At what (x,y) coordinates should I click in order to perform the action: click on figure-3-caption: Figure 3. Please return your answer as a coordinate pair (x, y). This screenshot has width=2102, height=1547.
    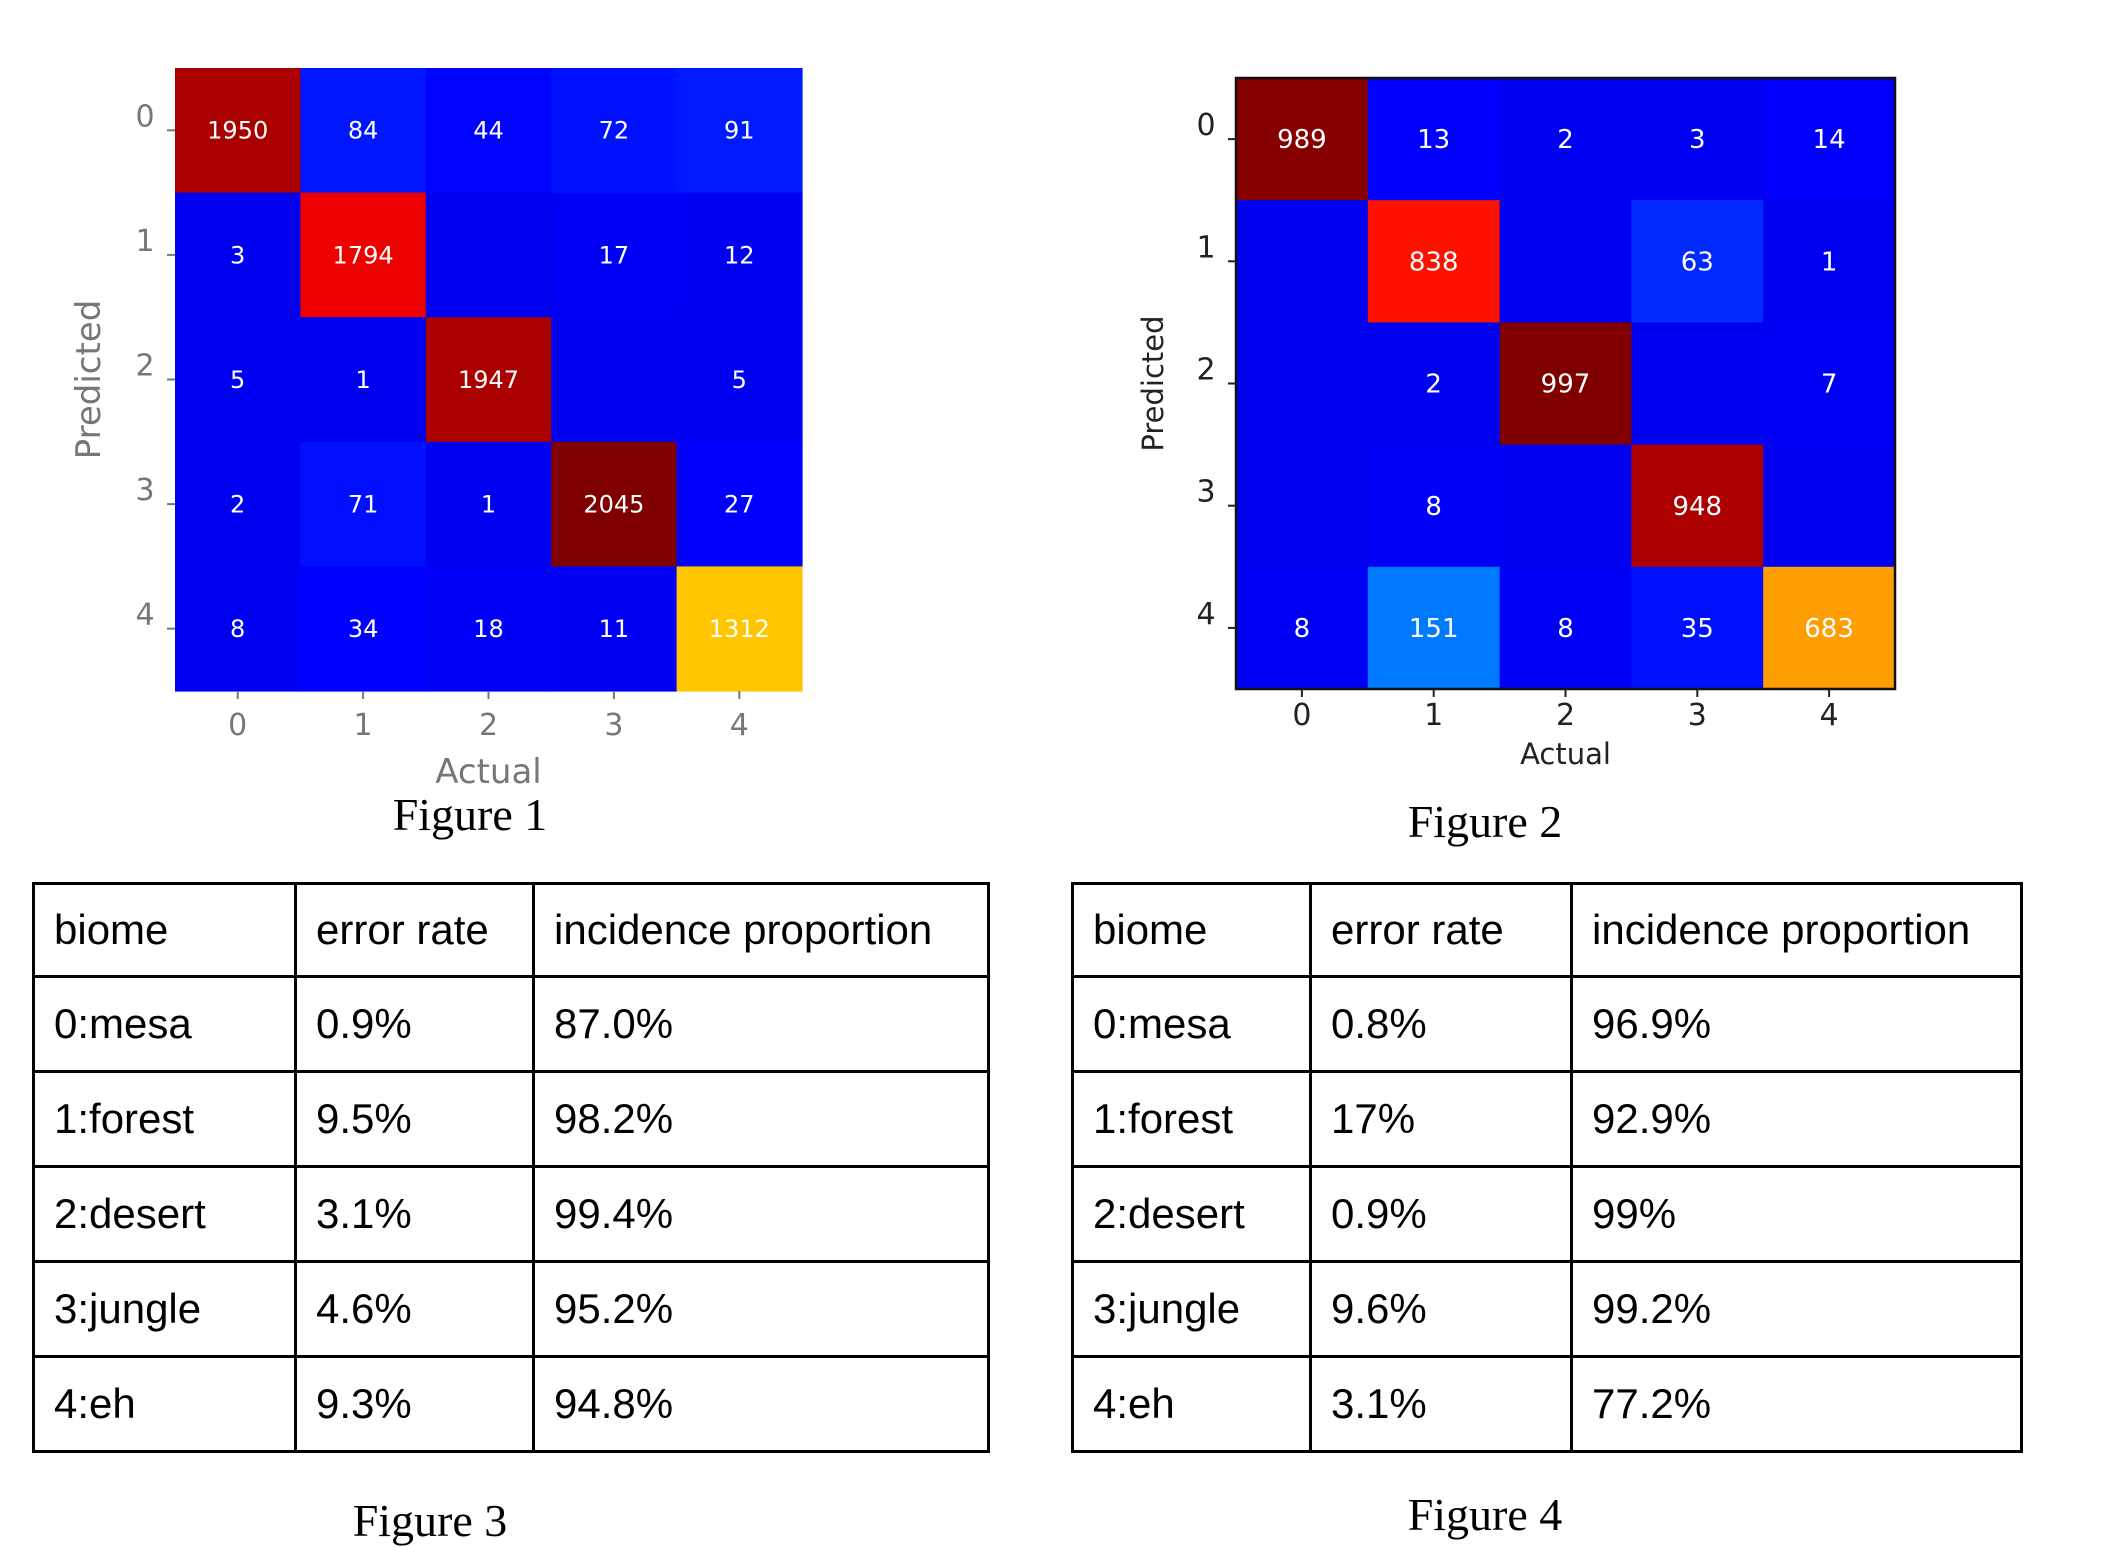
    Looking at the image, I should click on (430, 1520).